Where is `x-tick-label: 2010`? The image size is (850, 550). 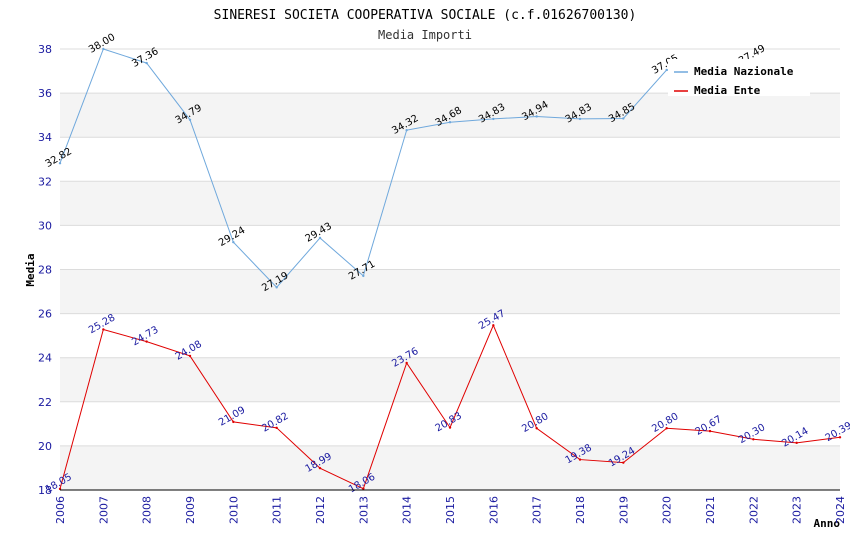
x-tick-label: 2010 is located at coordinates (233, 510).